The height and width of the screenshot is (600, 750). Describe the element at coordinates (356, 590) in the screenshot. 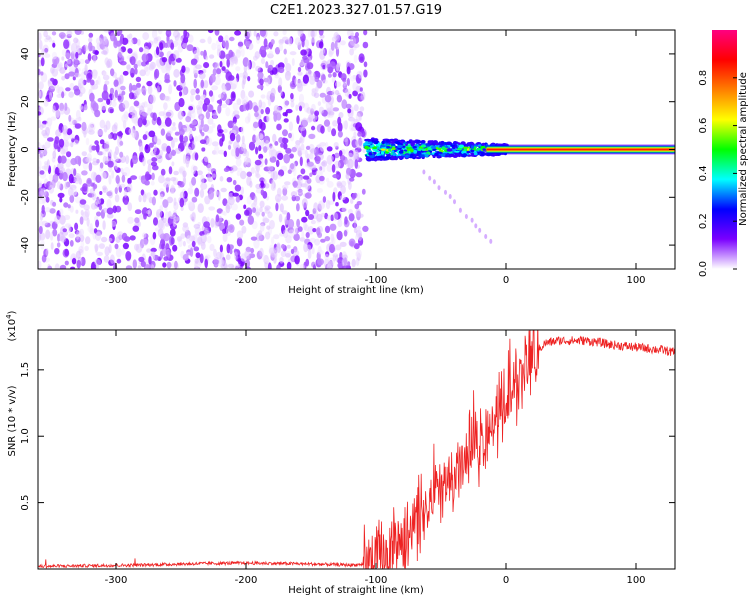

I see `snr-x-label: Height of straight line (km)` at that location.